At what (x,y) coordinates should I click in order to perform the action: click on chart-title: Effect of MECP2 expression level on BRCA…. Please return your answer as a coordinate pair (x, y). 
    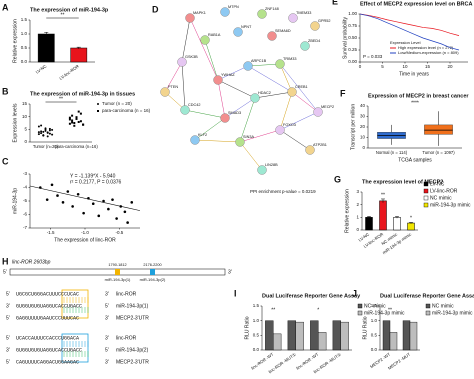
    Looking at the image, I should click on (417, 4).